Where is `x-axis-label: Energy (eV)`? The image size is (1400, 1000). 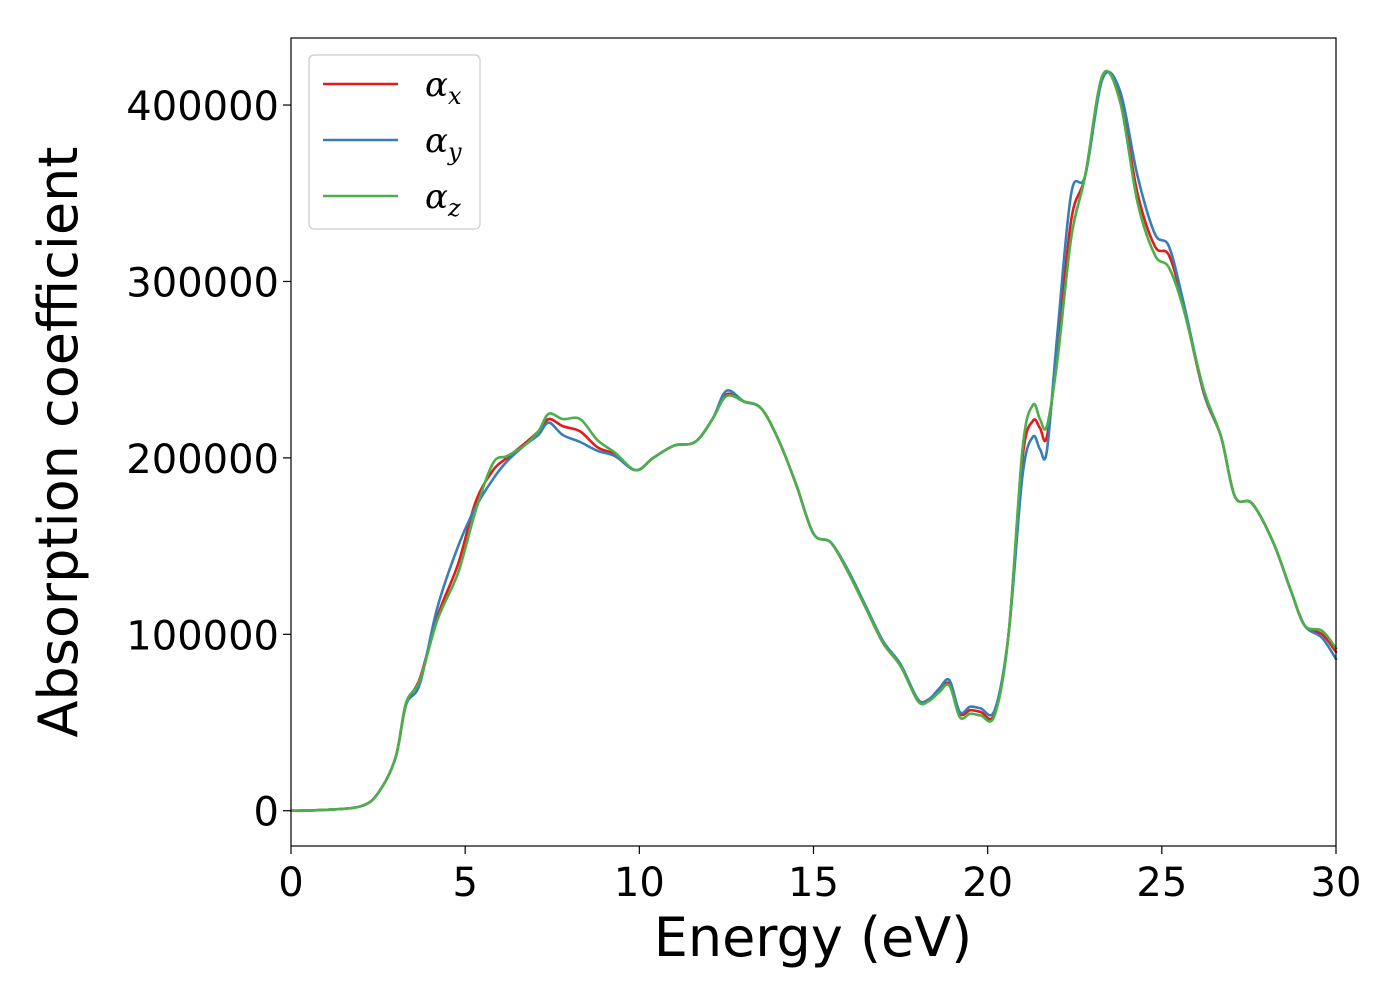 x-axis-label: Energy (eV) is located at coordinates (813, 937).